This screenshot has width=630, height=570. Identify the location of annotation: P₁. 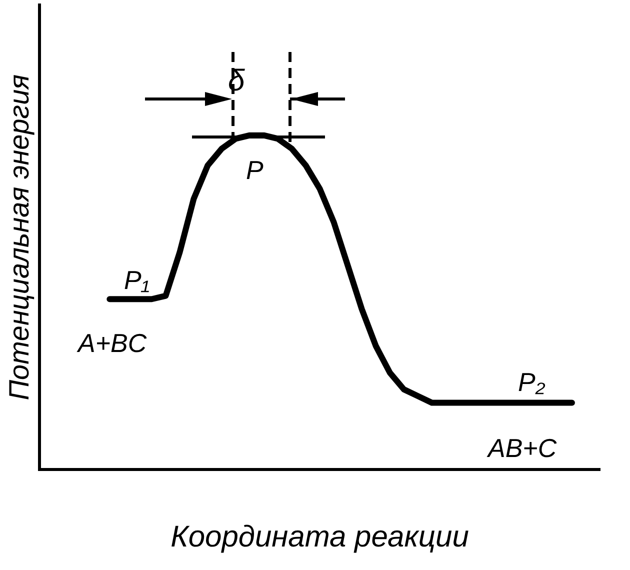
(137, 280).